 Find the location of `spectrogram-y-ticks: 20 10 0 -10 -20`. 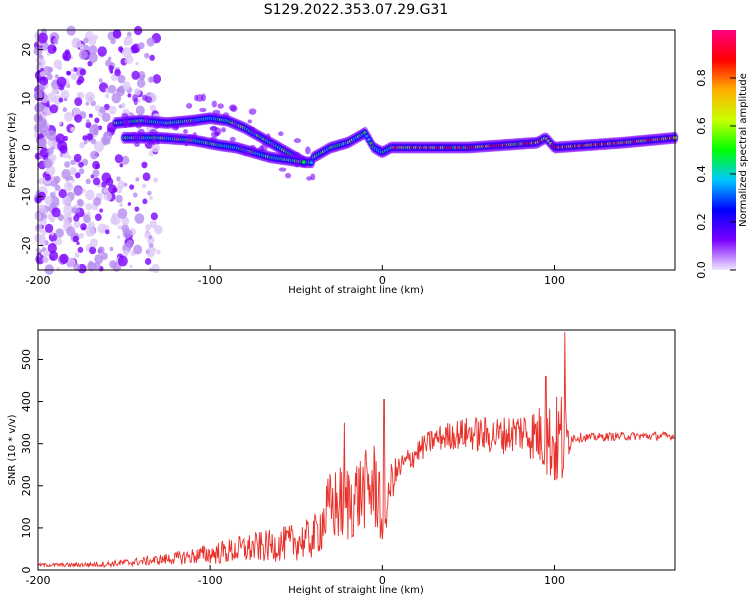

spectrogram-y-ticks: 20 10 0 -10 -20 is located at coordinates (31, 149).